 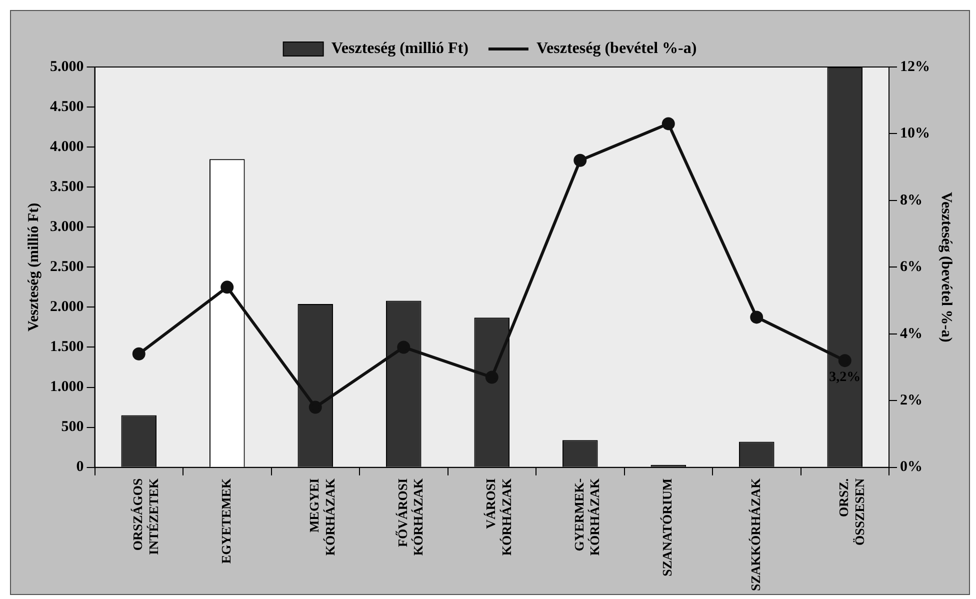 What do you see at coordinates (34, 267) in the screenshot?
I see `y-axis-title: Veszteség (millió Ft)` at bounding box center [34, 267].